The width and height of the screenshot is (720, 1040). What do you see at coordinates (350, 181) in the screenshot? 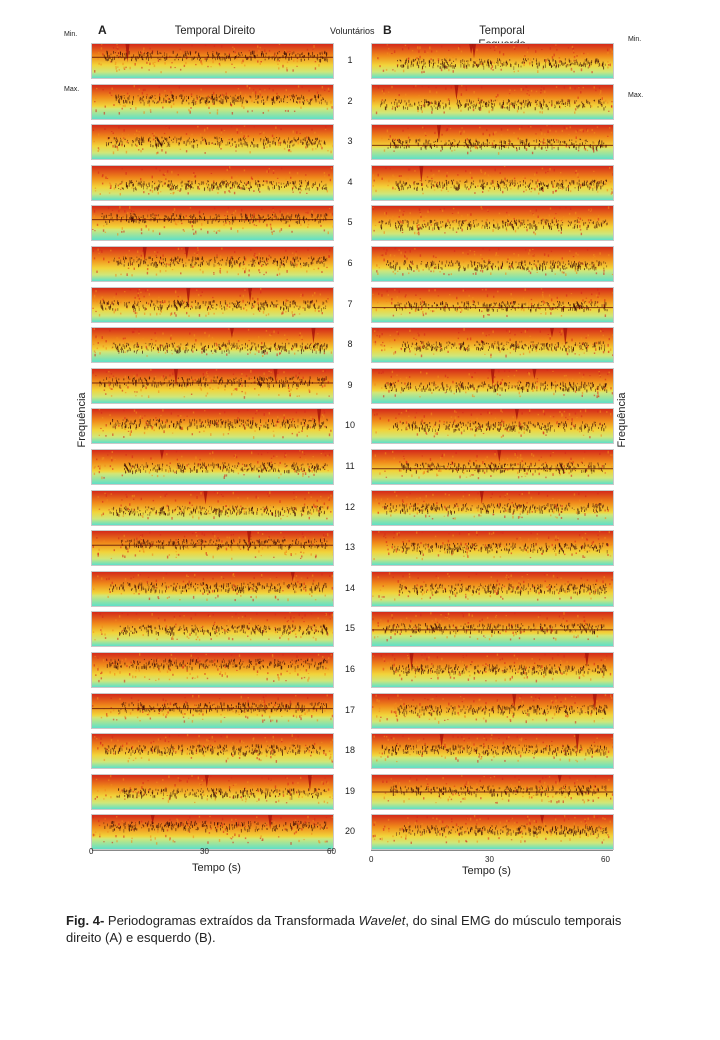
I see `volunteer-number: 4` at bounding box center [350, 181].